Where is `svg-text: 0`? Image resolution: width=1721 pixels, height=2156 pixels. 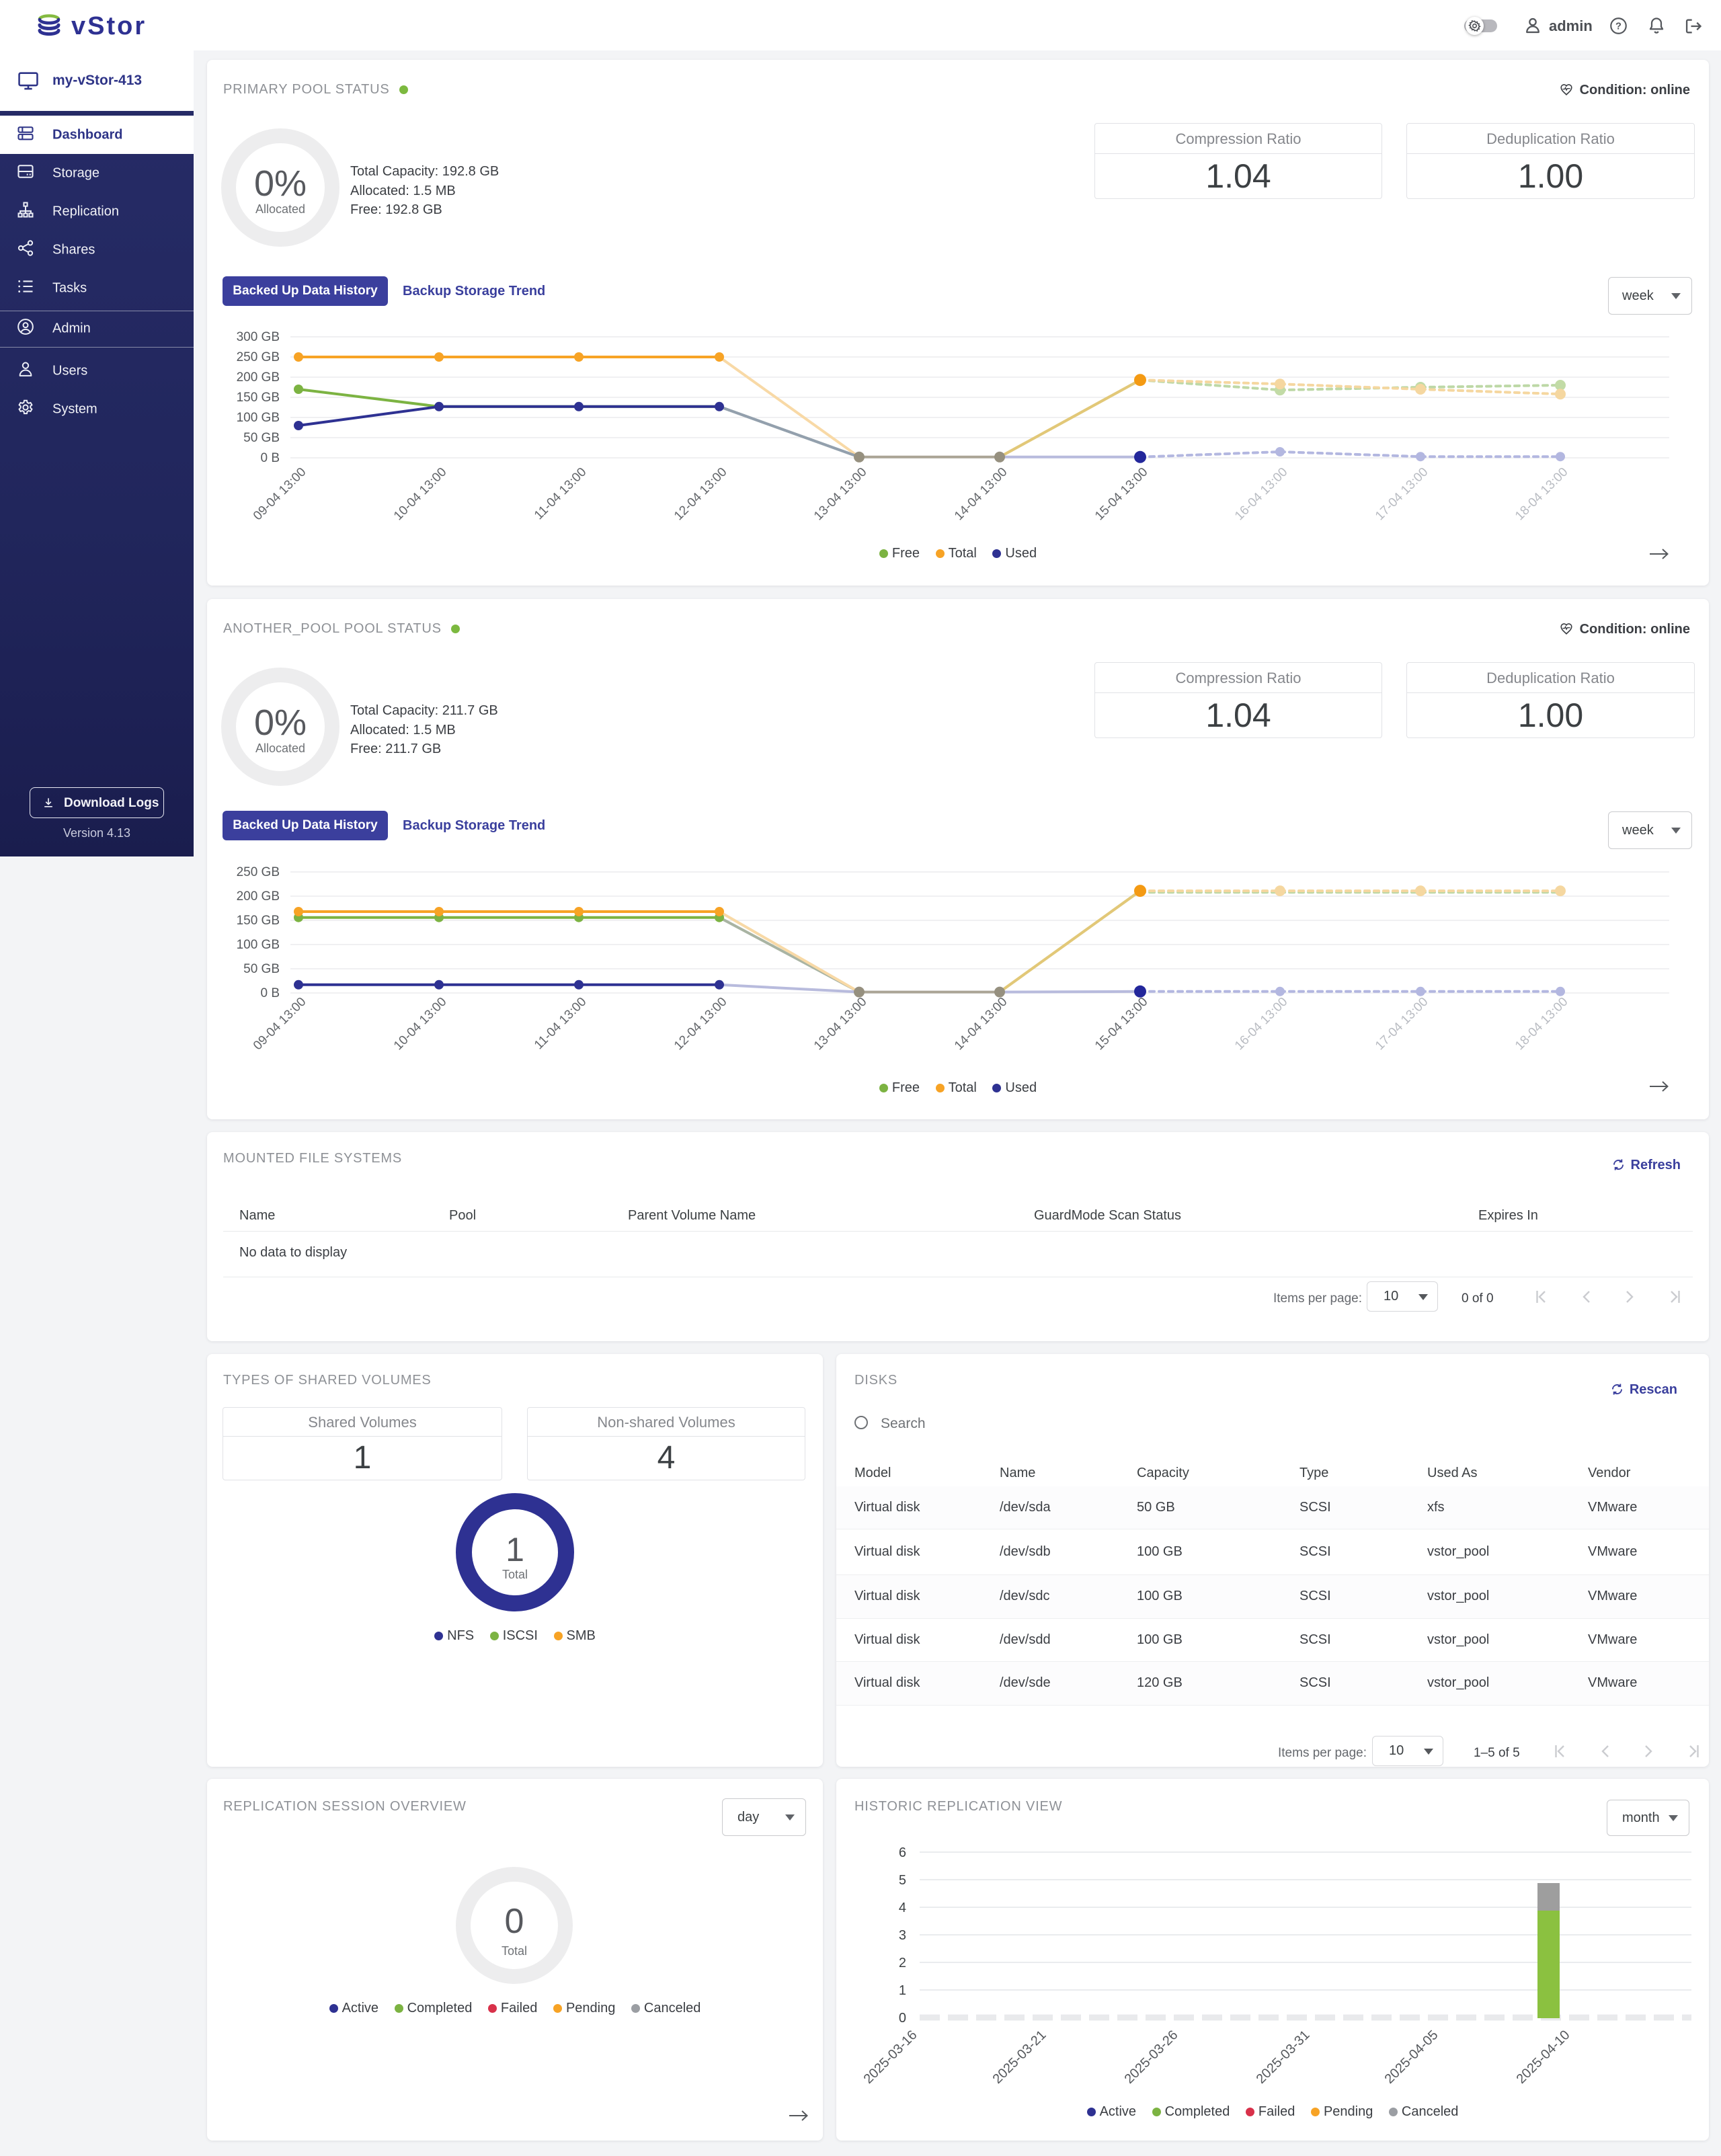
svg-text: 0 is located at coordinates (902, 2018).